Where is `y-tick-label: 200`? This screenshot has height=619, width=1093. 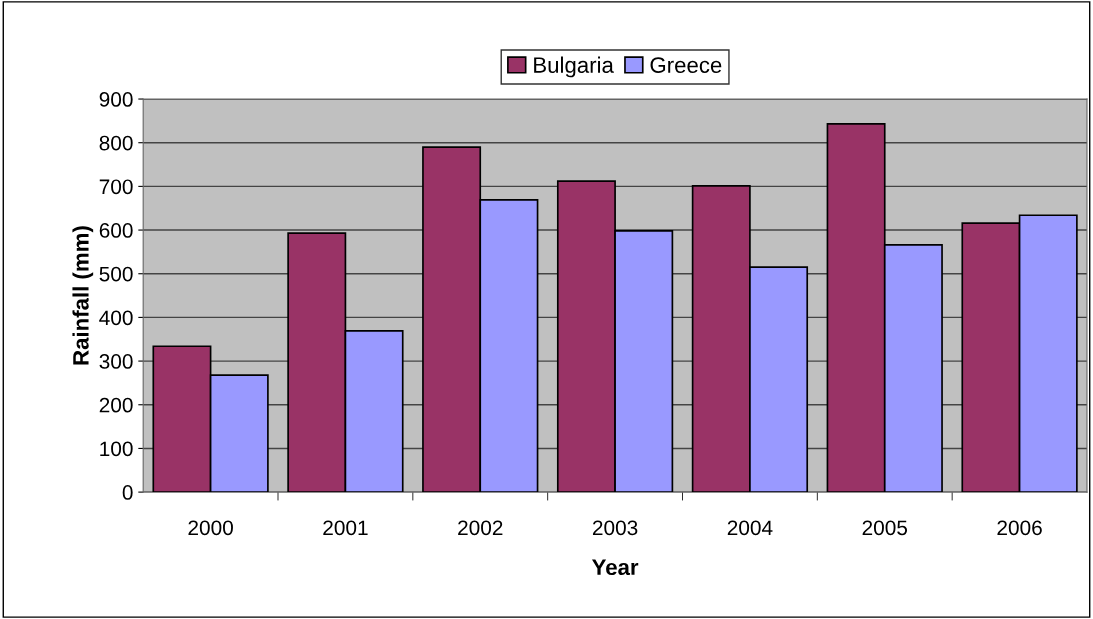 y-tick-label: 200 is located at coordinates (116, 405).